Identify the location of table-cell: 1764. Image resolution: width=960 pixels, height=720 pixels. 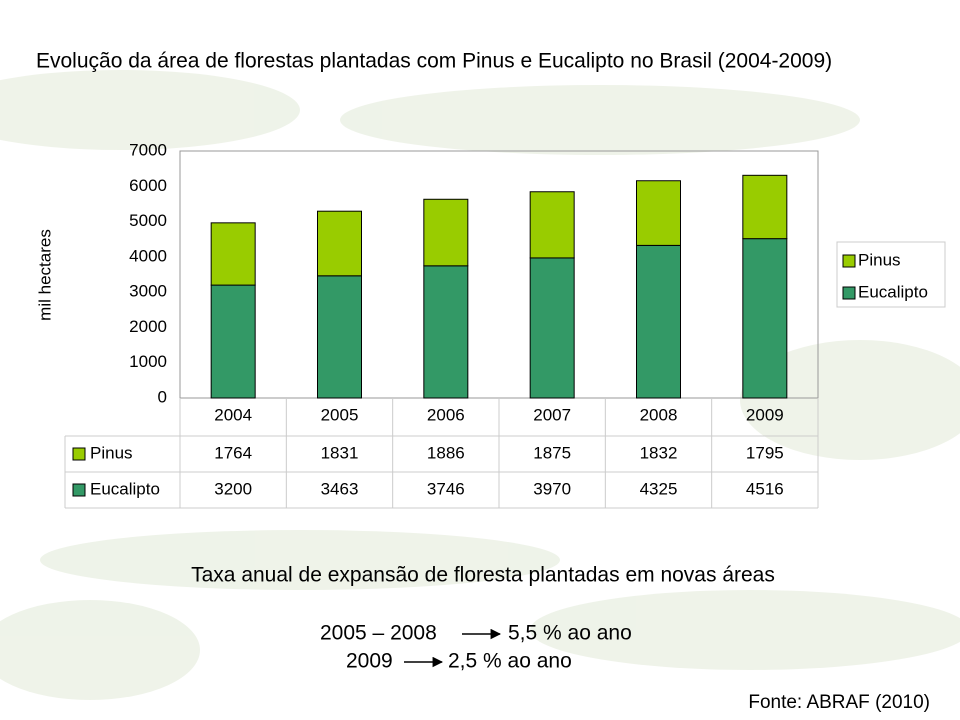
(233, 452).